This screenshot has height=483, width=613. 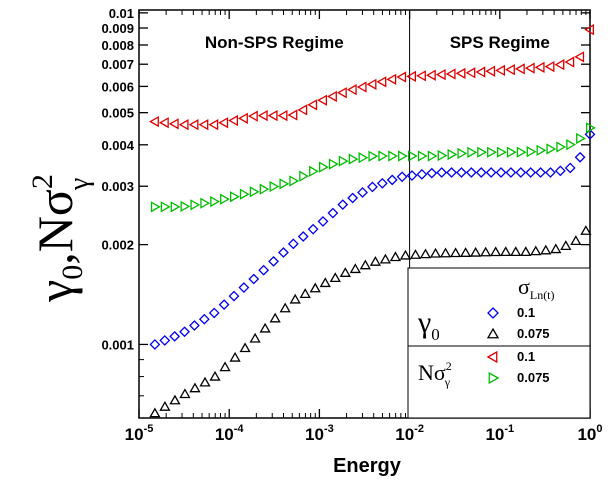 What do you see at coordinates (55, 291) in the screenshot?
I see `y-axis-label-gamma: γ` at bounding box center [55, 291].